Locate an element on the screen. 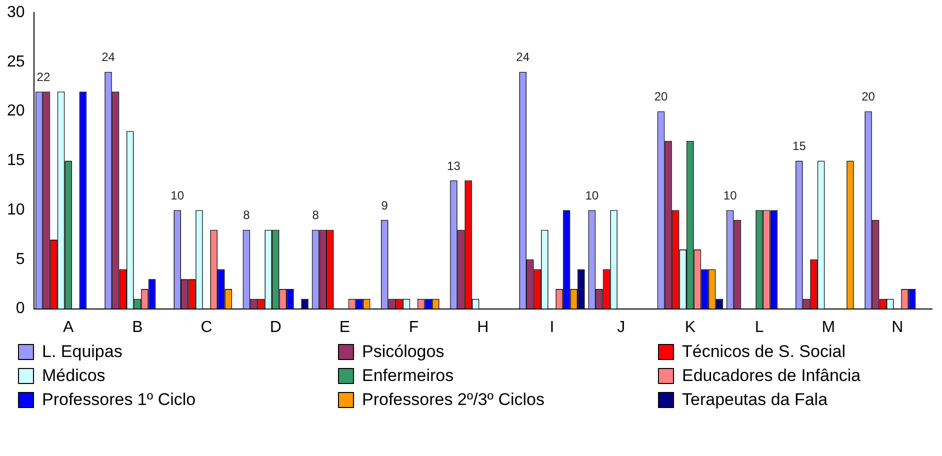 Image resolution: width=942 pixels, height=456 pixels. y-tick-label: 30 is located at coordinates (16, 13).